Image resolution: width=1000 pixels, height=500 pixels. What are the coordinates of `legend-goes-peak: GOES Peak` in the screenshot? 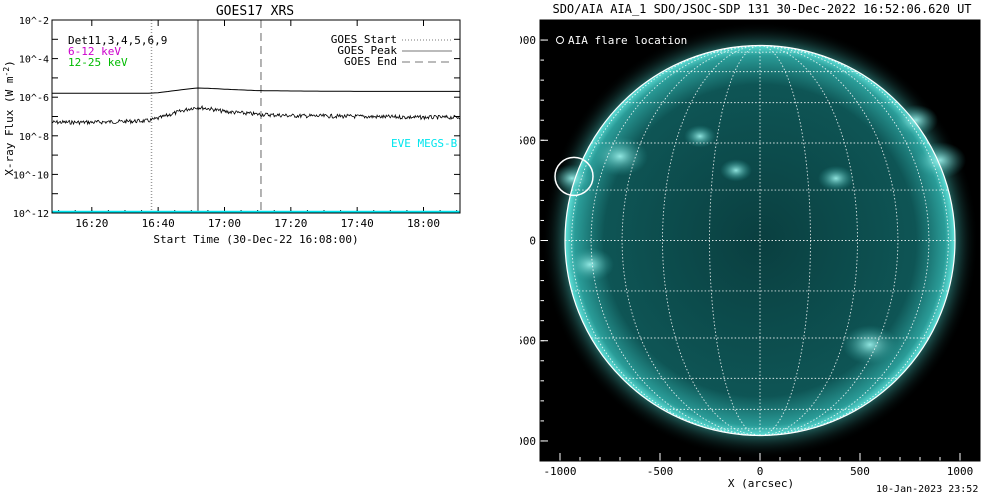 It's located at (367, 50).